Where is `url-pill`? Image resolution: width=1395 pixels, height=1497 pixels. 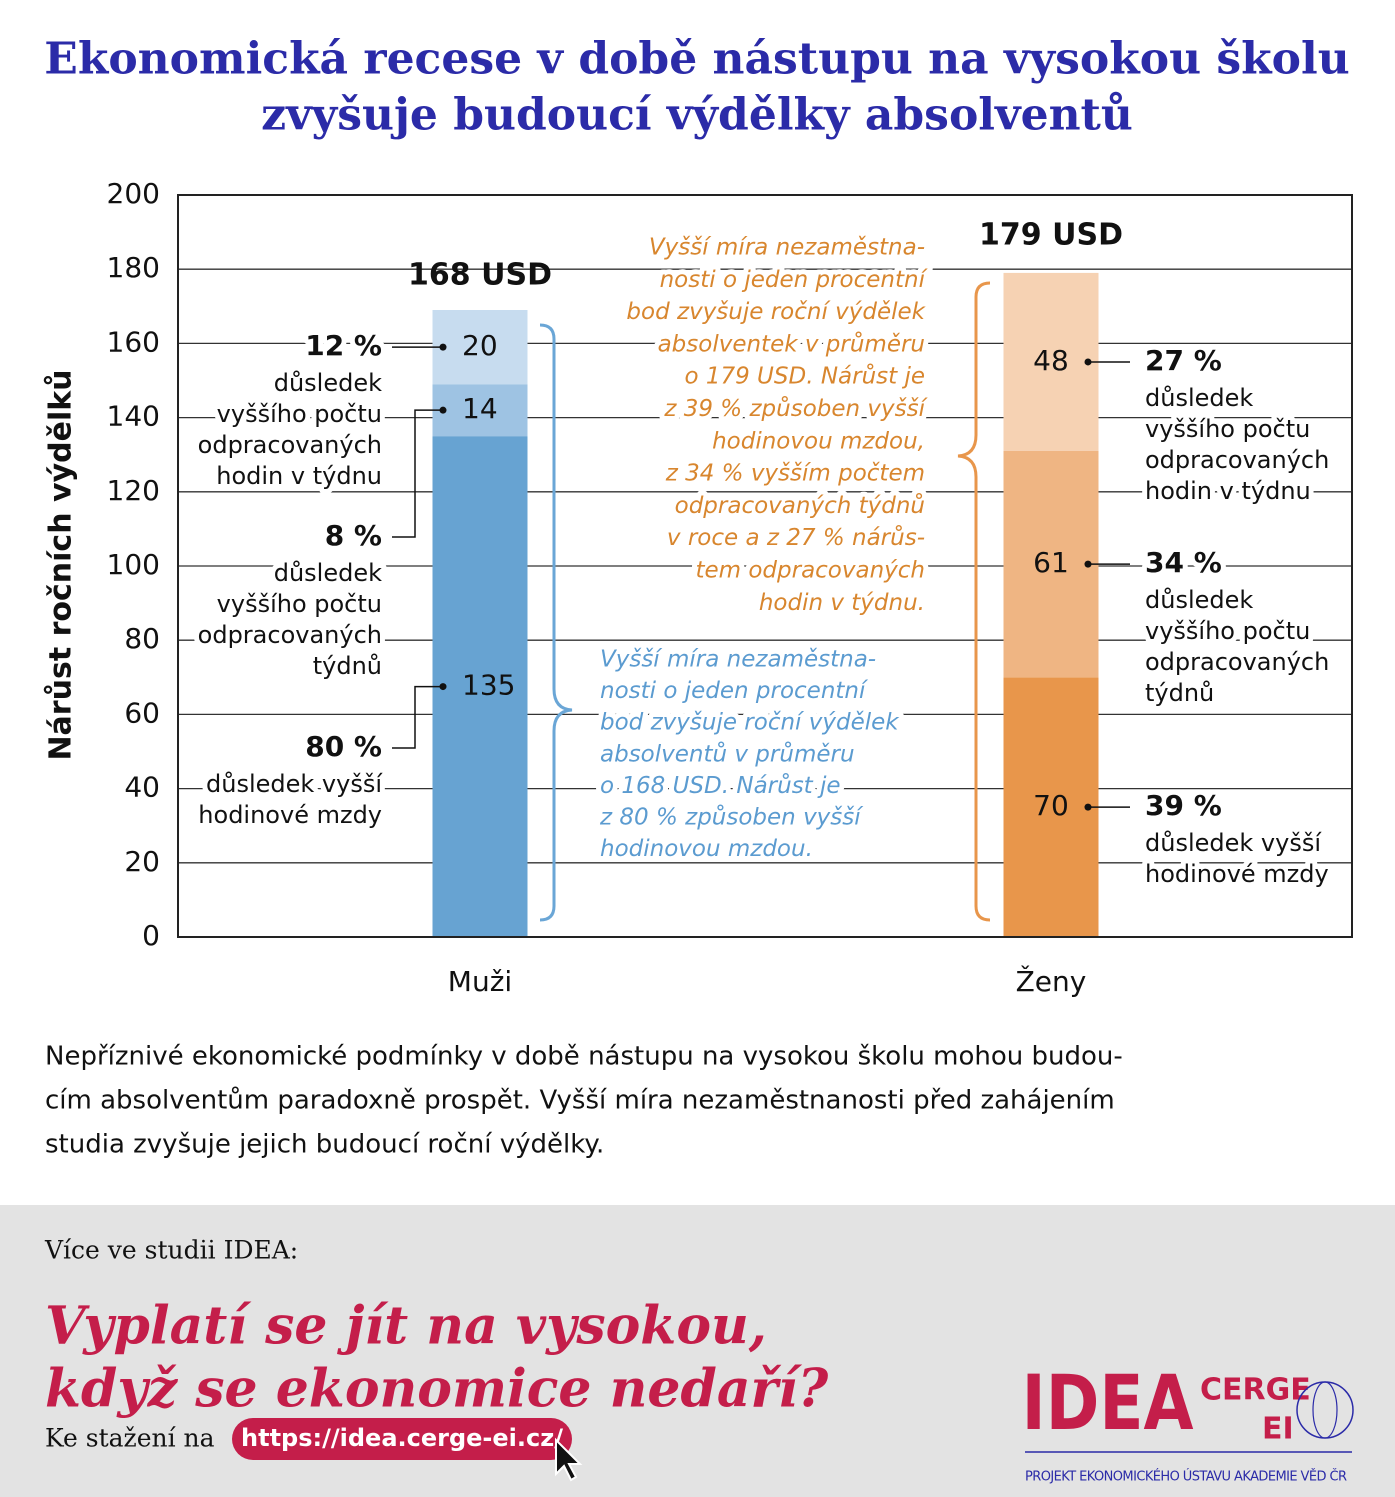
url-pill is located at coordinates (402, 1439).